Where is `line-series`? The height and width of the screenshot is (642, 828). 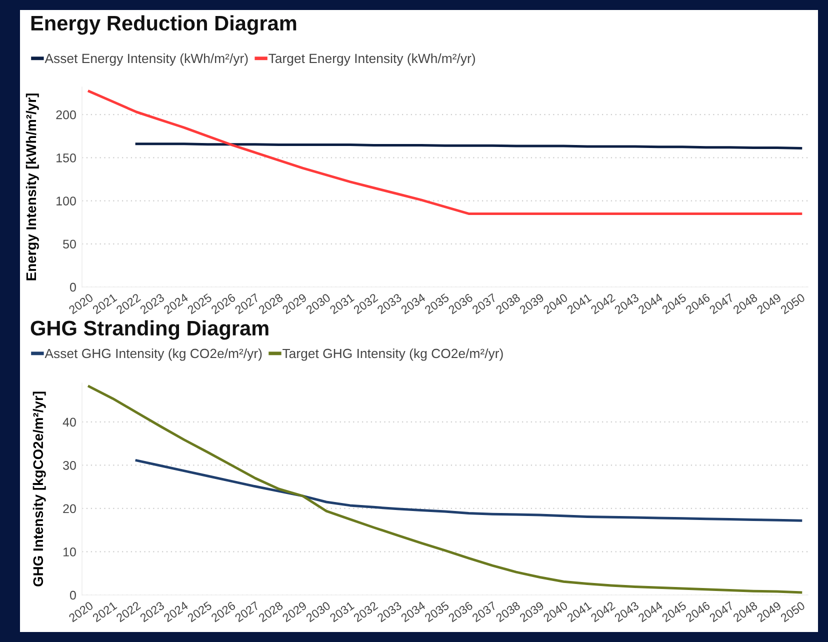 line-series is located at coordinates (468, 490).